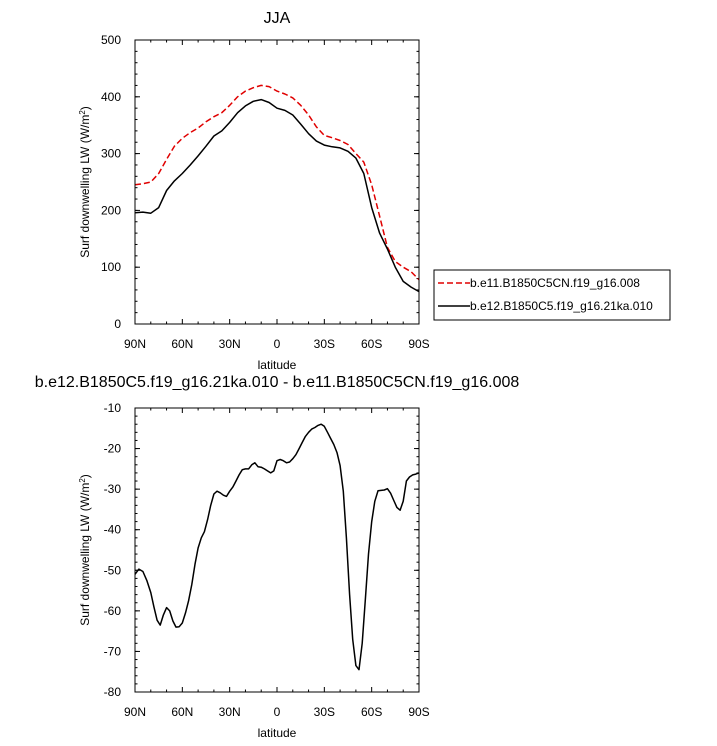  What do you see at coordinates (111, 154) in the screenshot?
I see `panel-1-y-tick-label: 300` at bounding box center [111, 154].